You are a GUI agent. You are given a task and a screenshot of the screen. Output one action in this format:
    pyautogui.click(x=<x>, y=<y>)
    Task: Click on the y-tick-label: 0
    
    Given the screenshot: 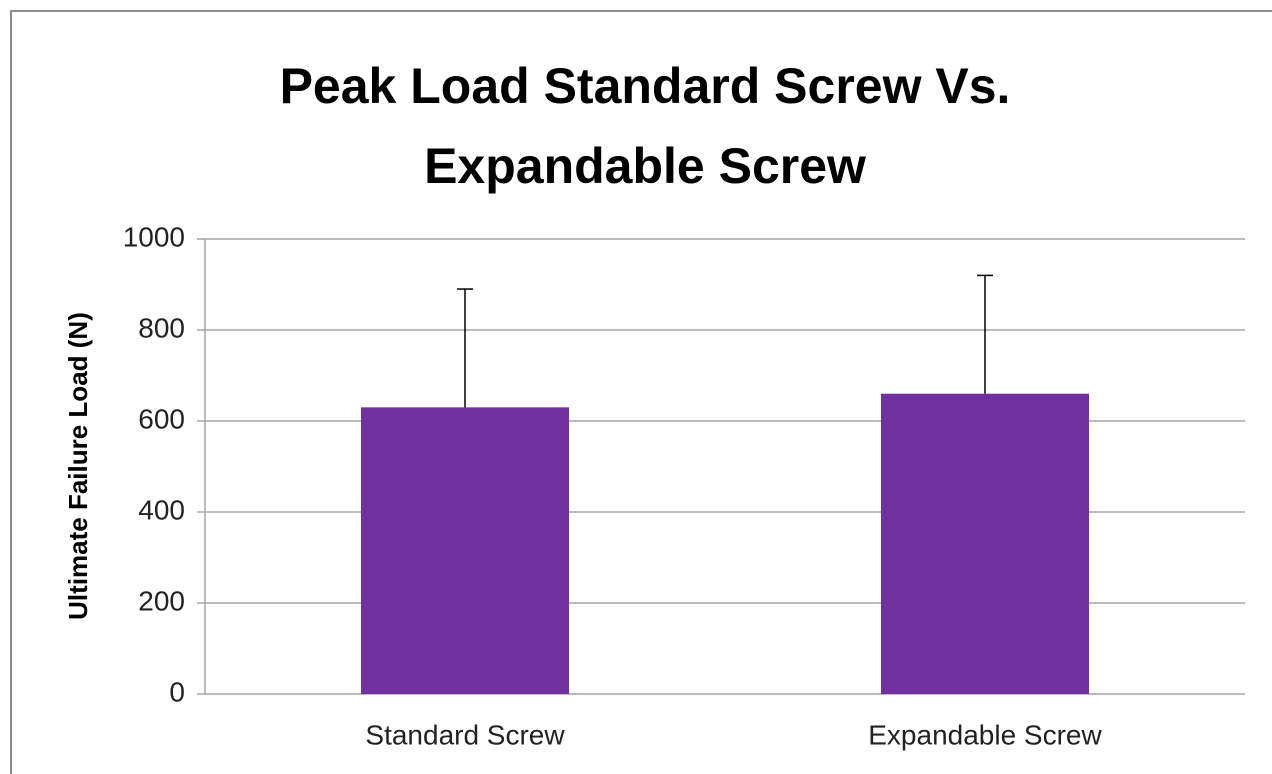 What is the action you would take?
    pyautogui.click(x=177, y=691)
    